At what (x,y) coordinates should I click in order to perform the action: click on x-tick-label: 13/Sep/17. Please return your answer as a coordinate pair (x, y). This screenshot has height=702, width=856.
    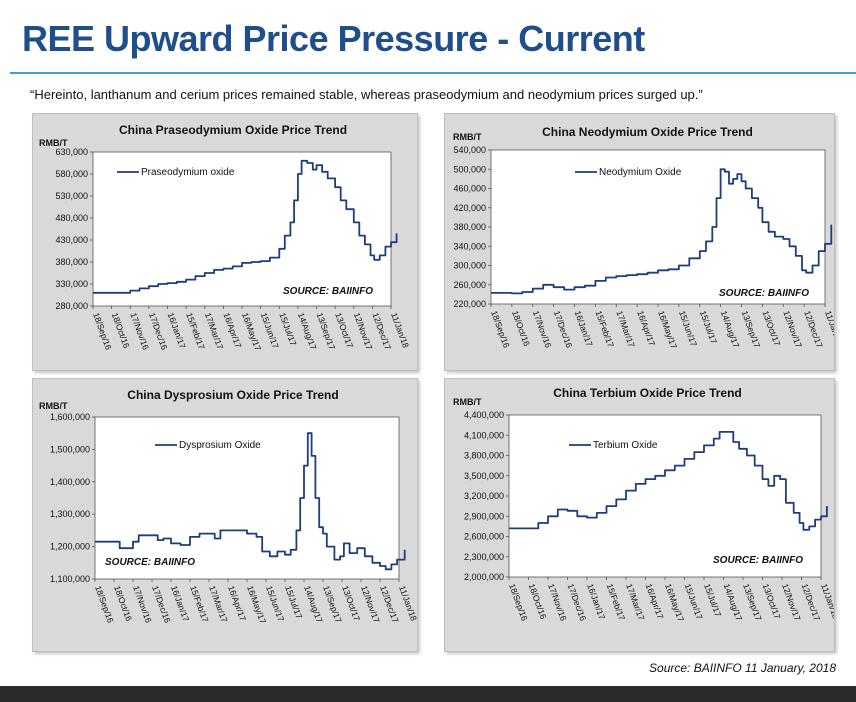
    Looking at the image, I should click on (751, 329).